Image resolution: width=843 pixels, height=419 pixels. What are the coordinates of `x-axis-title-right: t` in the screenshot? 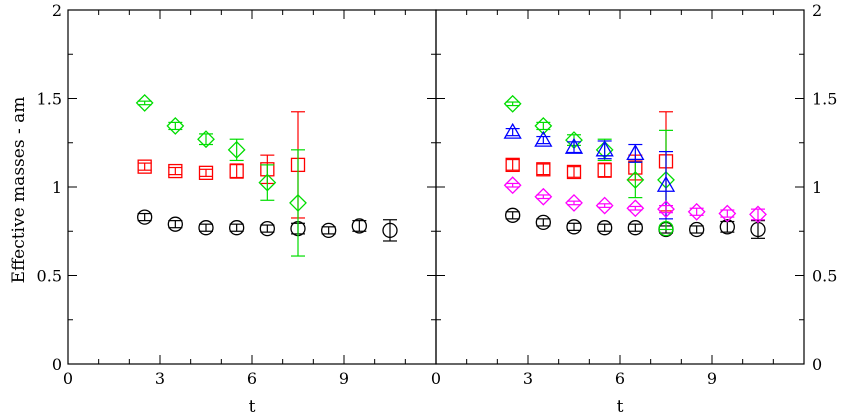 It's located at (620, 407).